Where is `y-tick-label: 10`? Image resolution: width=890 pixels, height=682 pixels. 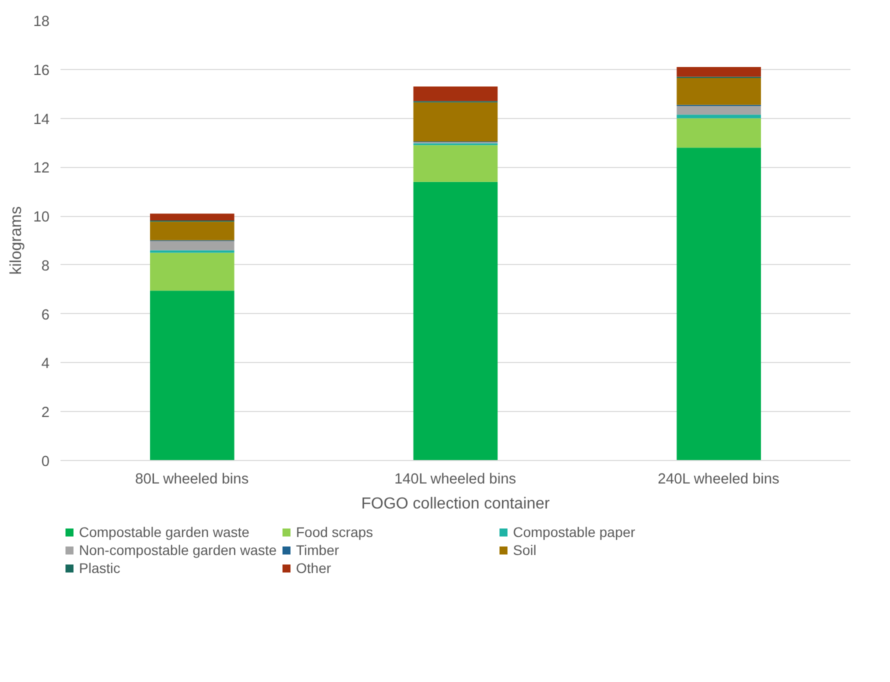 y-tick-label: 10 is located at coordinates (41, 218).